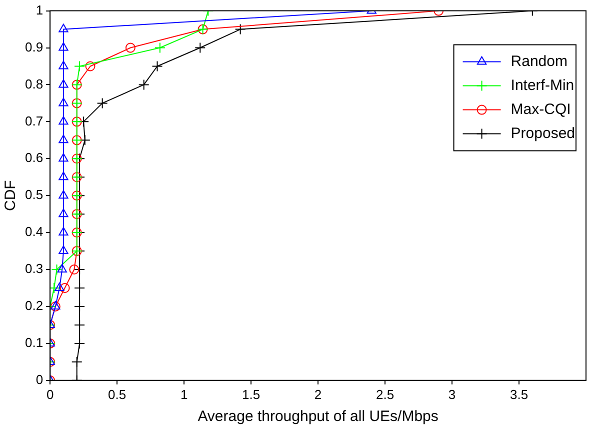 This screenshot has width=592, height=428. Describe the element at coordinates (117, 394) in the screenshot. I see `x-tick-label: 0.5` at that location.